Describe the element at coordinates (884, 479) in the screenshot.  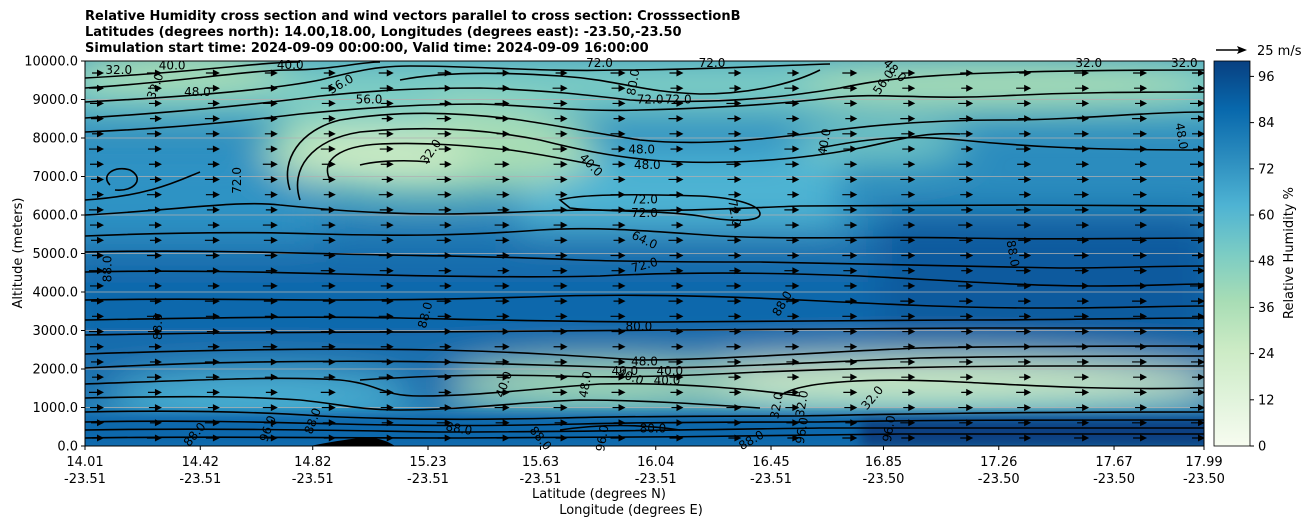
I see `x-tick-label-lon: -23.50` at that location.